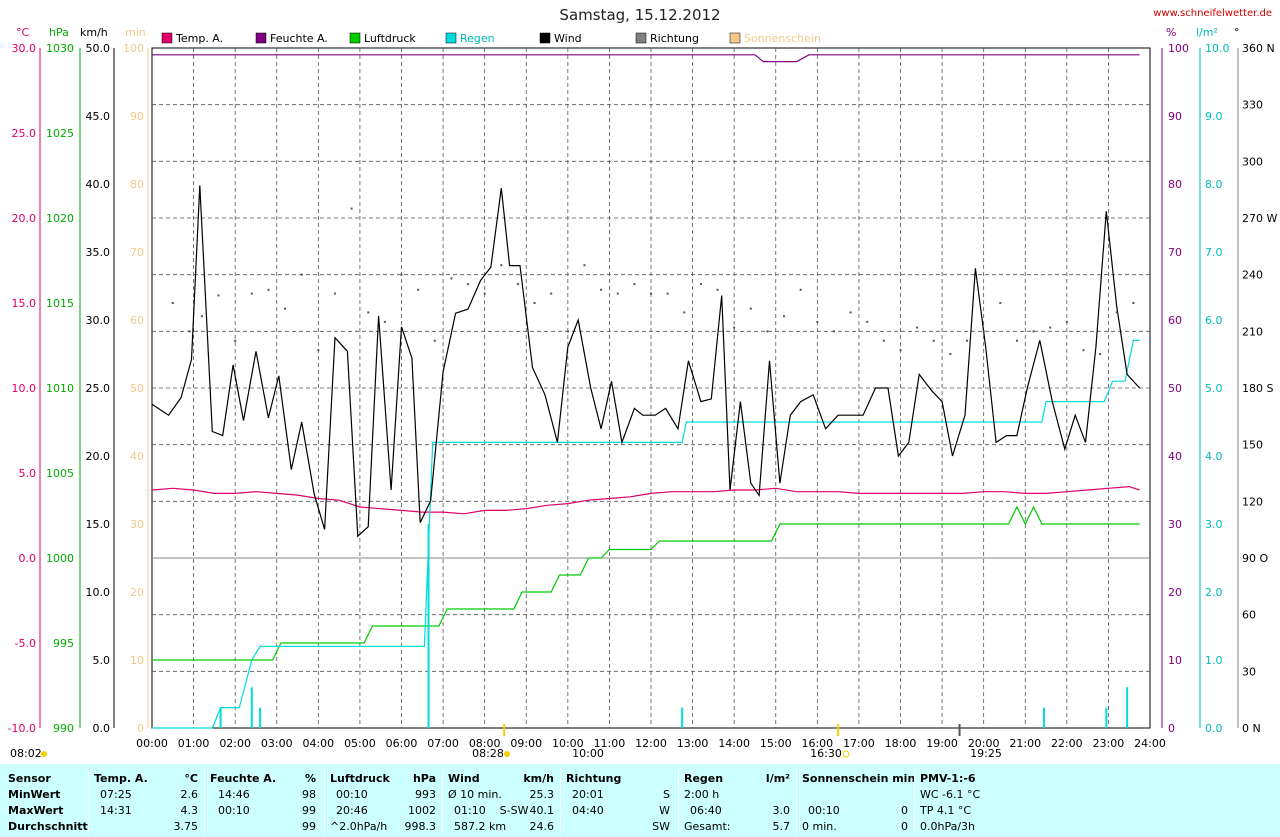 The image size is (1280, 837). Describe the element at coordinates (781, 810) in the screenshot. I see `stats-rain-max-value: 3.0` at that location.